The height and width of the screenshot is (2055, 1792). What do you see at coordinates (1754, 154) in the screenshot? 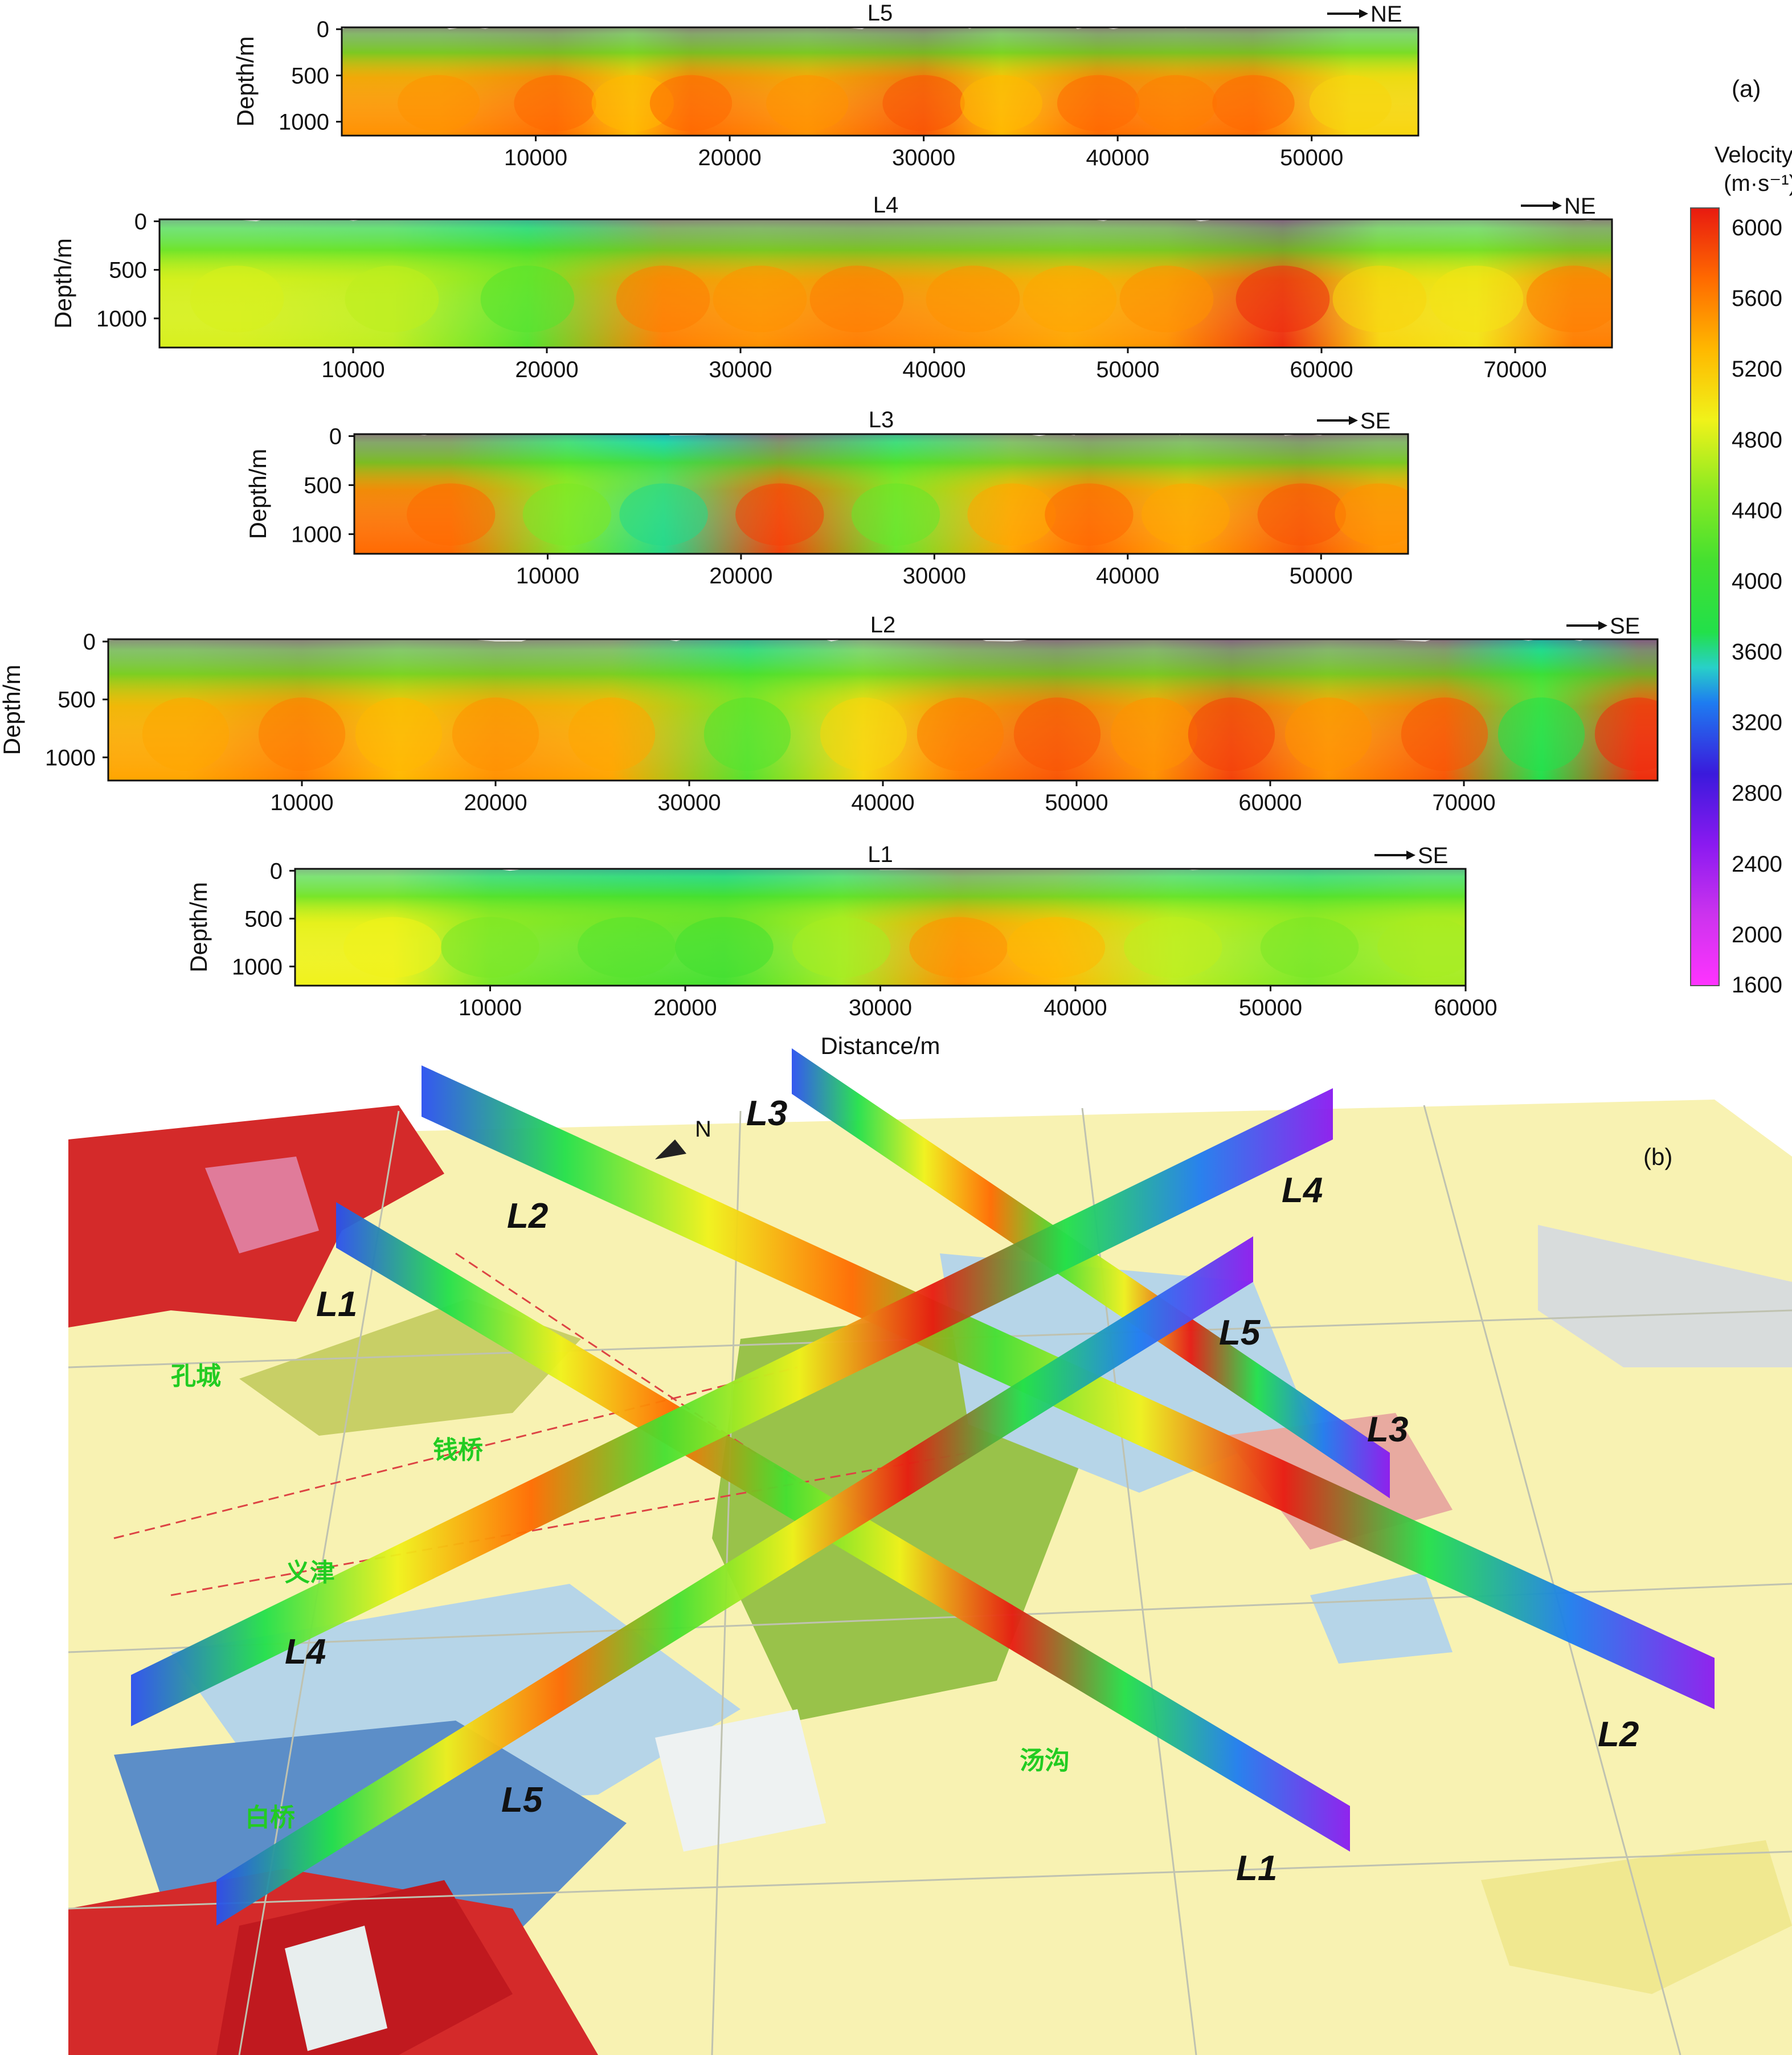
I see `colorbar-title: Velocity /` at bounding box center [1754, 154].